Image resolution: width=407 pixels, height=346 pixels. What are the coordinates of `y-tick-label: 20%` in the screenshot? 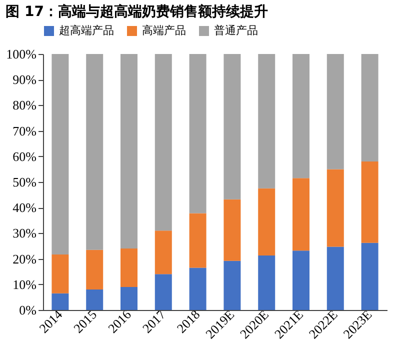 It's located at (24, 258).